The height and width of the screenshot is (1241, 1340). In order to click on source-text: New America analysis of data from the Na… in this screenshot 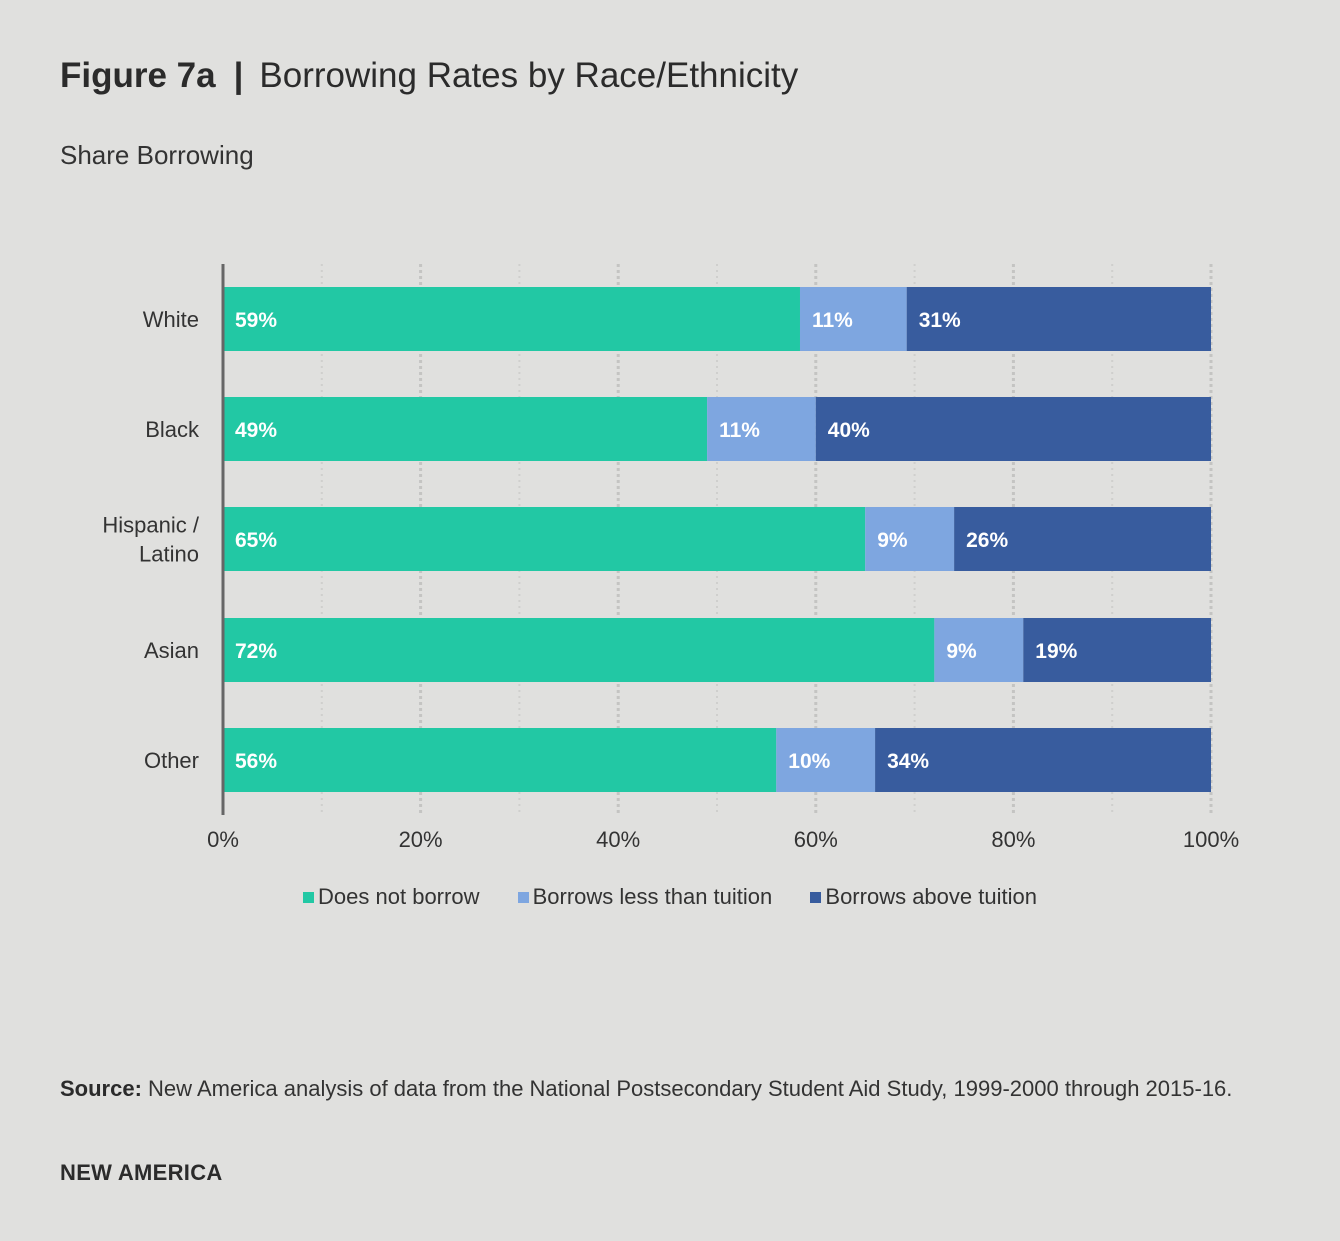, I will do `click(690, 1088)`.